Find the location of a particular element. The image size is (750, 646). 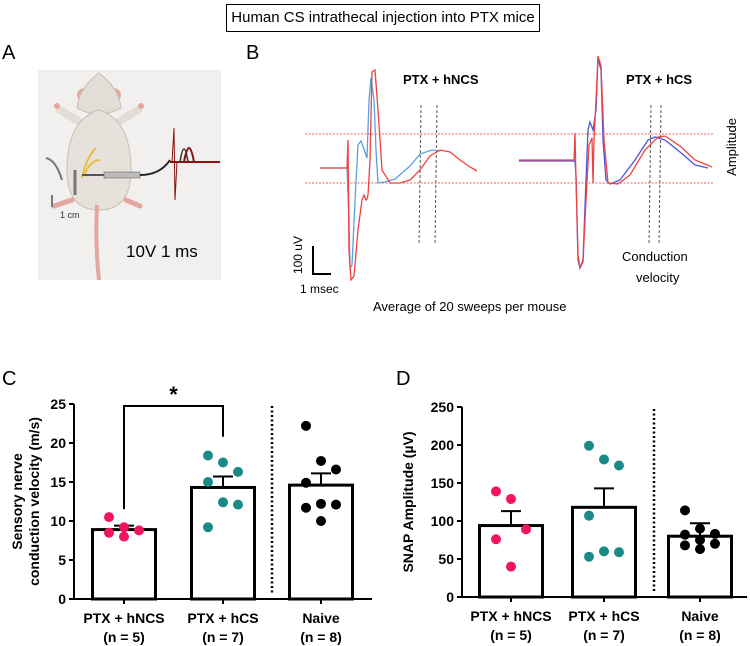

y-tick-label: 25 is located at coordinates (58, 404).